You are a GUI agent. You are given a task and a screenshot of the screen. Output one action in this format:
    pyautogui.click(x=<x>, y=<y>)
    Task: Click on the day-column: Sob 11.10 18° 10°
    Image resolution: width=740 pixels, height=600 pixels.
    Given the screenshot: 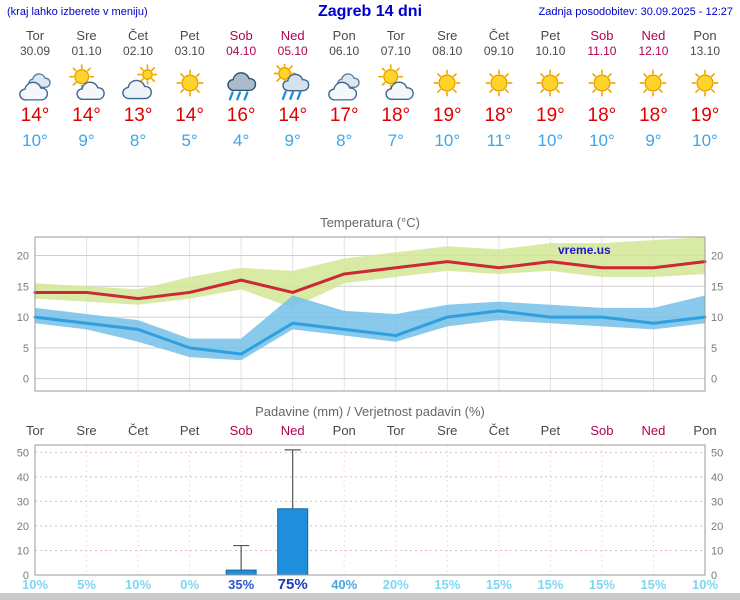 What is the action you would take?
    pyautogui.click(x=602, y=89)
    